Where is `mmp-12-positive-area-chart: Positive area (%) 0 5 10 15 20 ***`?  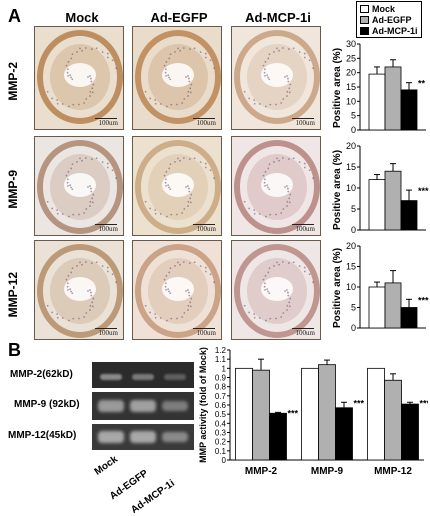 mmp-12-positive-area-chart: Positive area (%) 0 5 10 15 20 *** is located at coordinates (380, 287).